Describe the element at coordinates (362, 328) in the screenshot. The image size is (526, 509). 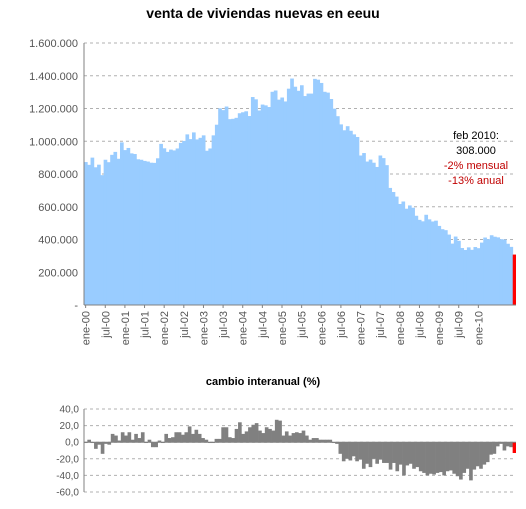
I see `x-tick-label: ene-07` at that location.